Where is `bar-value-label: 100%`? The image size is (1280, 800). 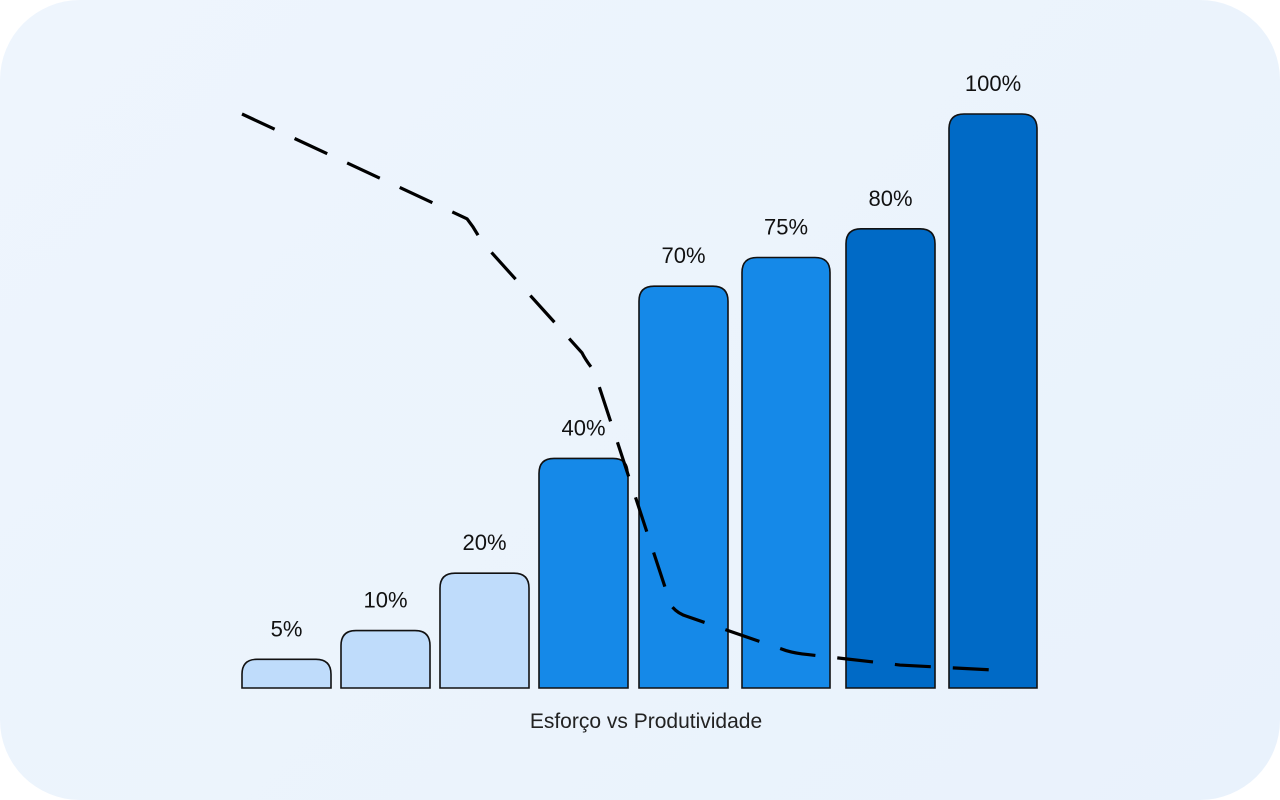 bar-value-label: 100% is located at coordinates (993, 83).